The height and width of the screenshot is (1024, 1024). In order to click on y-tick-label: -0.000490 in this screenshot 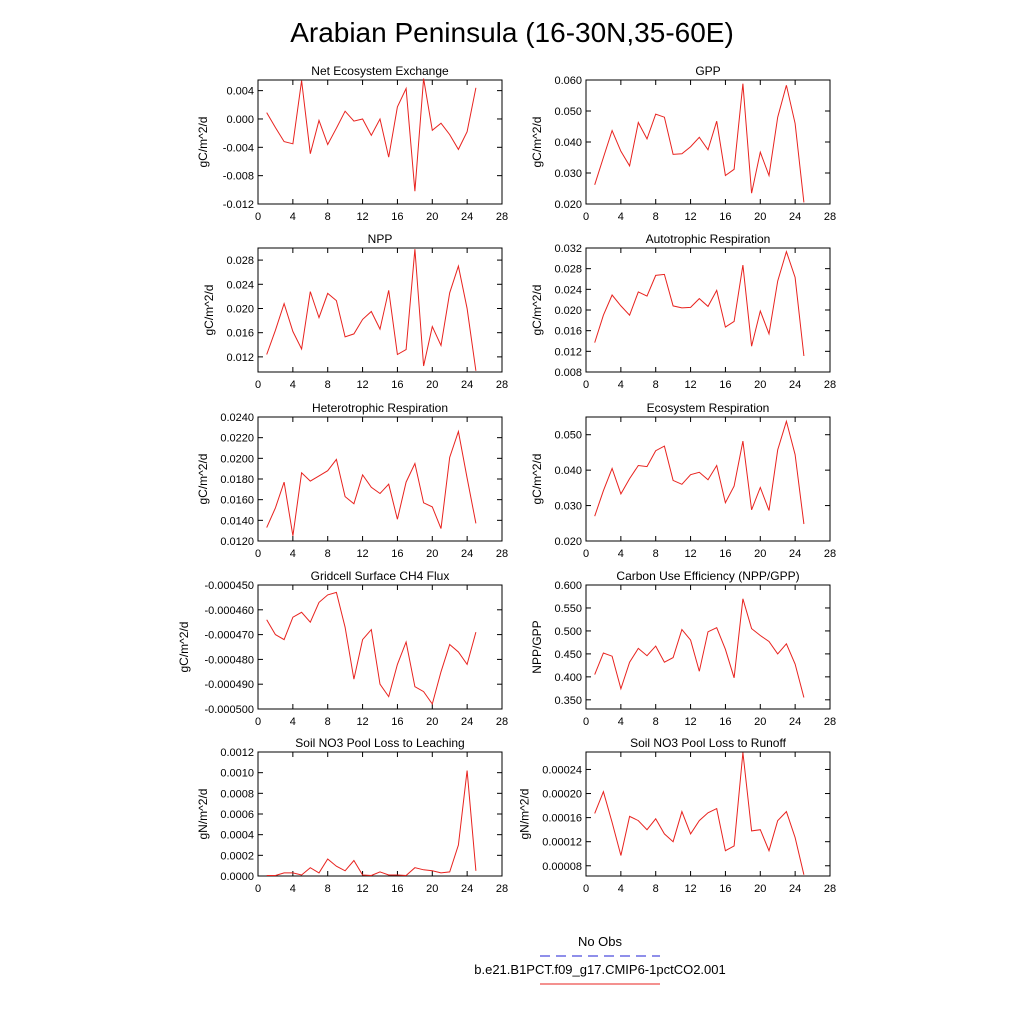, I will do `click(229, 685)`.